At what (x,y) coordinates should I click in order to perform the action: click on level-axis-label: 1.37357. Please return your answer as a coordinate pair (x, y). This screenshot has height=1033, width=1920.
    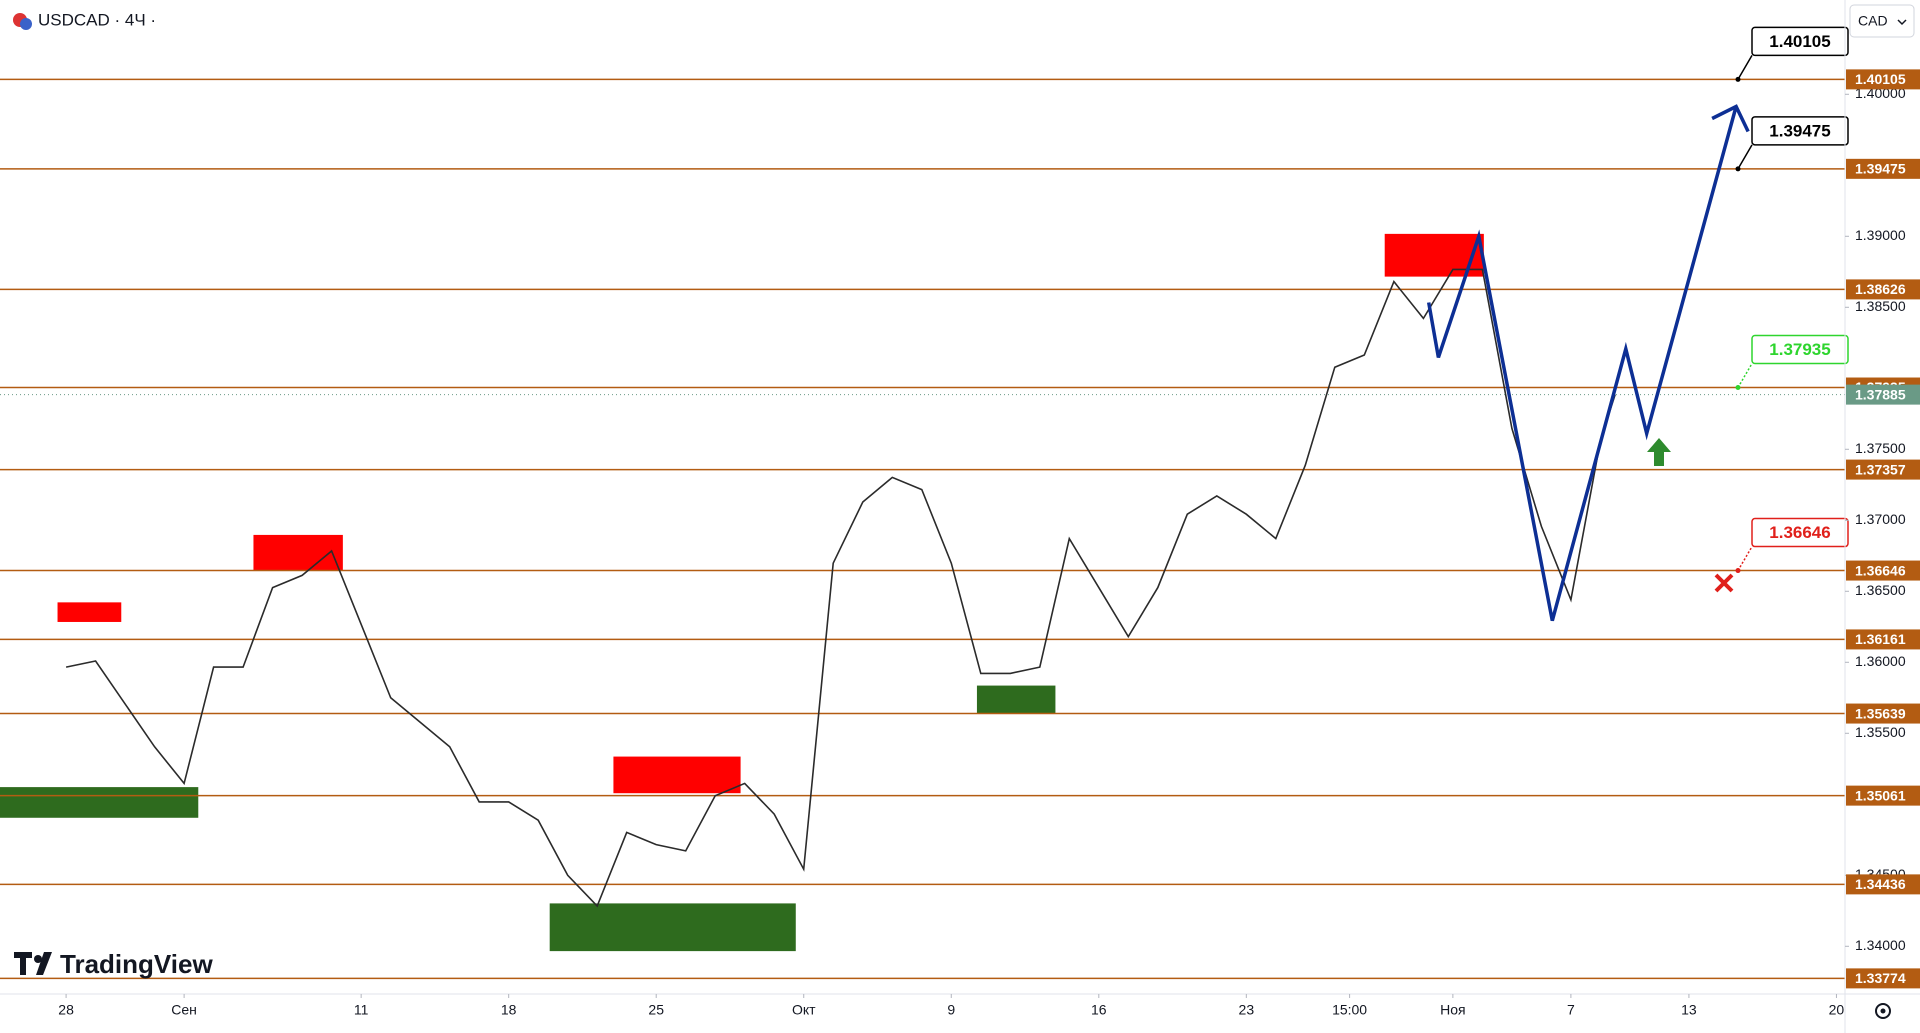
    Looking at the image, I should click on (1880, 469).